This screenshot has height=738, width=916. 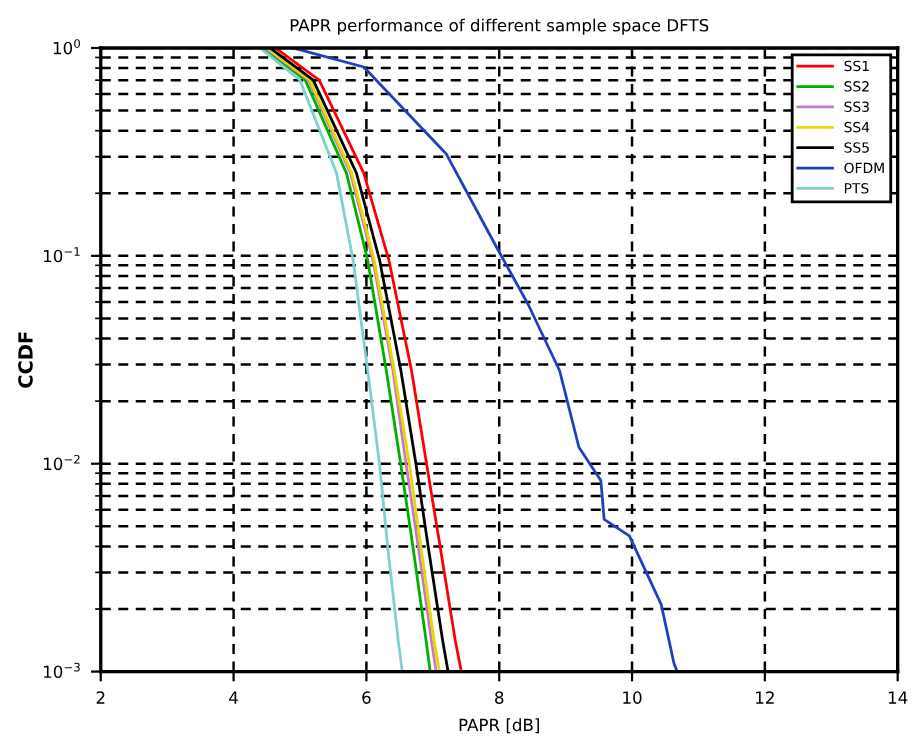 I want to click on y-tick-label: 10$^{0}$, so click(x=66, y=47).